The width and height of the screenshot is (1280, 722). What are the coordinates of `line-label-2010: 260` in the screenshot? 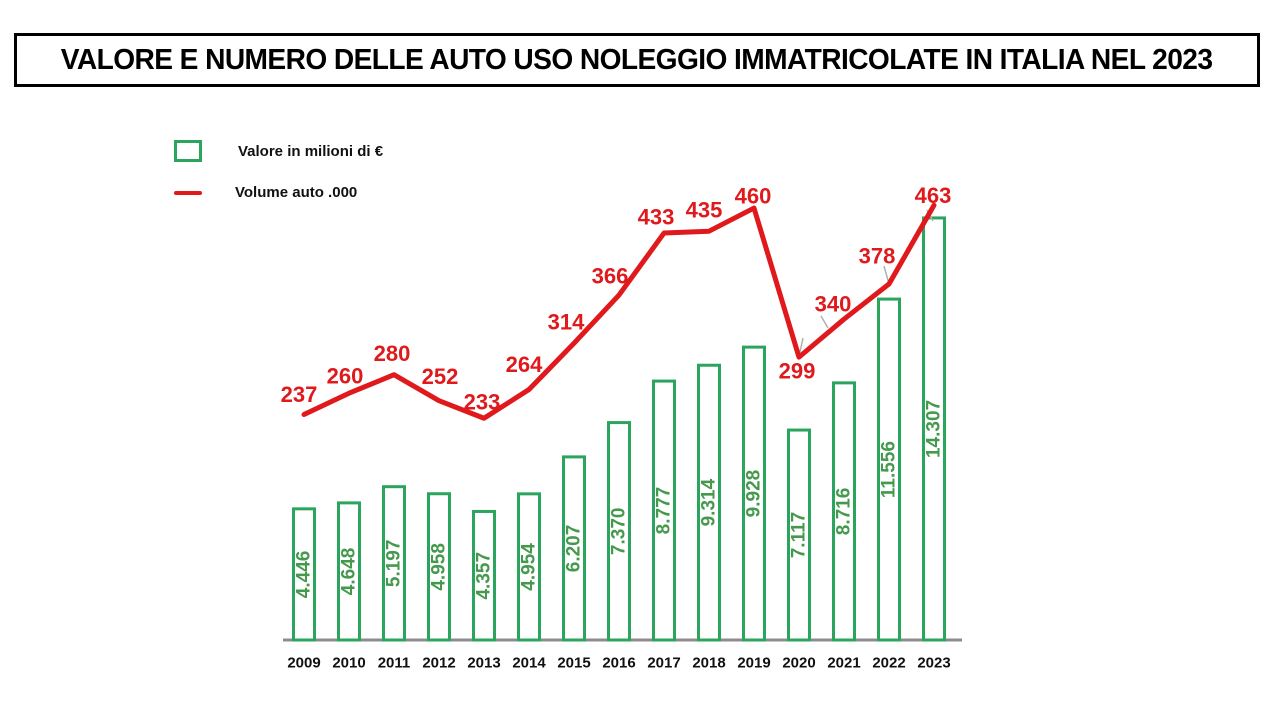 It's located at (345, 376).